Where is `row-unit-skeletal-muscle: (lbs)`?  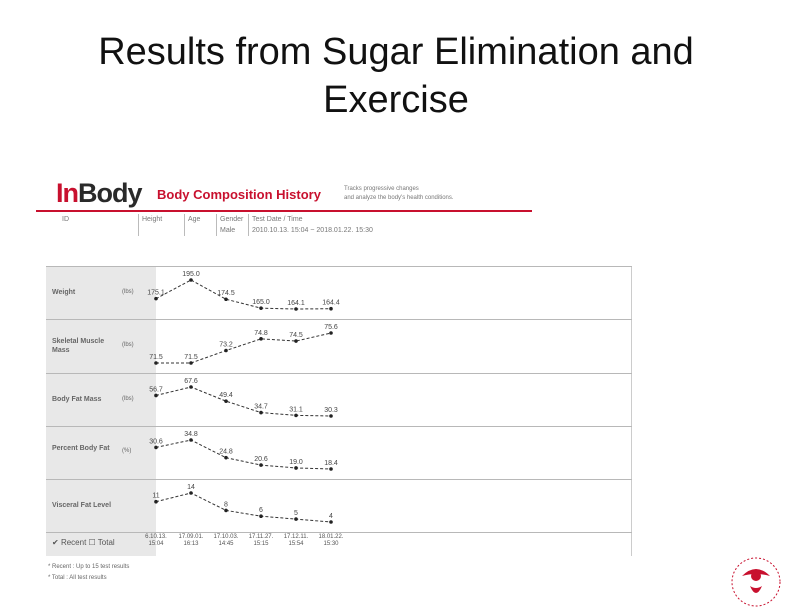
row-unit-skeletal-muscle: (lbs) is located at coordinates (128, 345).